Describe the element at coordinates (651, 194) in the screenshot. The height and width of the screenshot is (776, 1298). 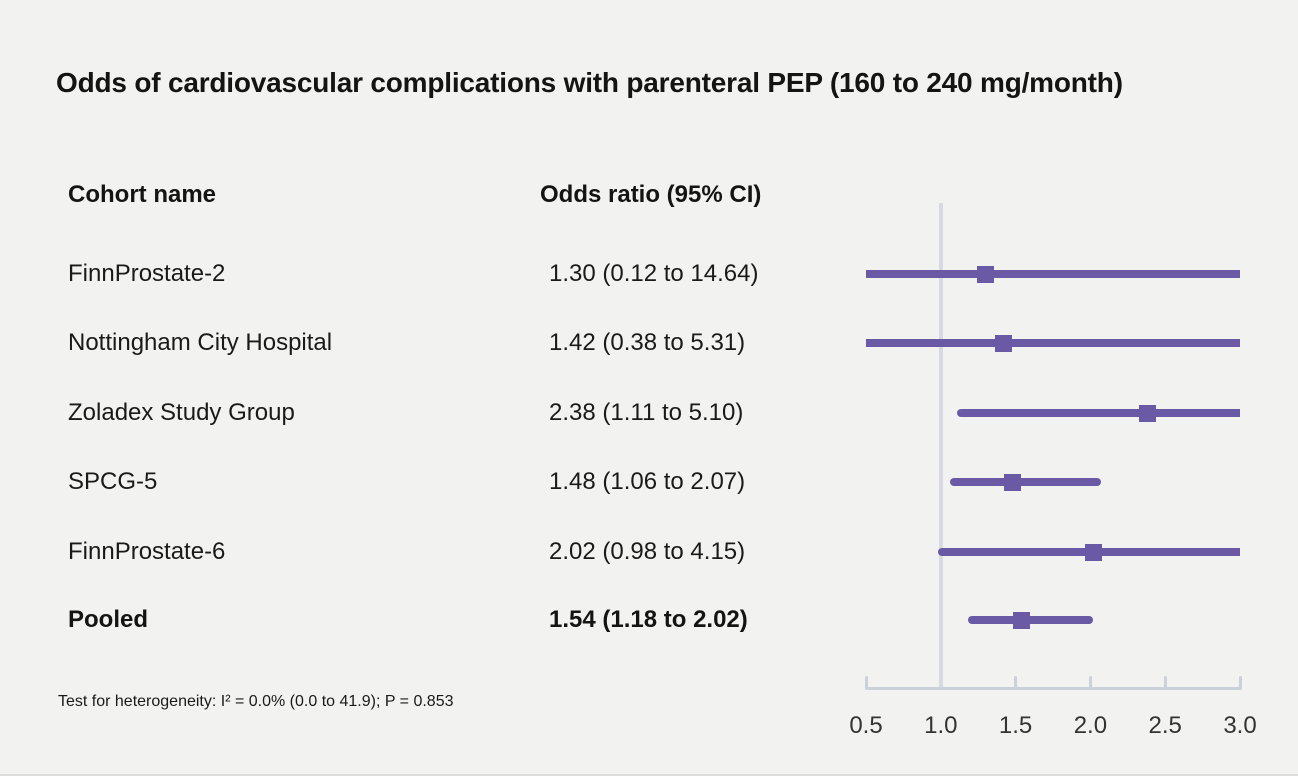
I see `column-header-odds-ratio: Odds ratio (95% CI)` at that location.